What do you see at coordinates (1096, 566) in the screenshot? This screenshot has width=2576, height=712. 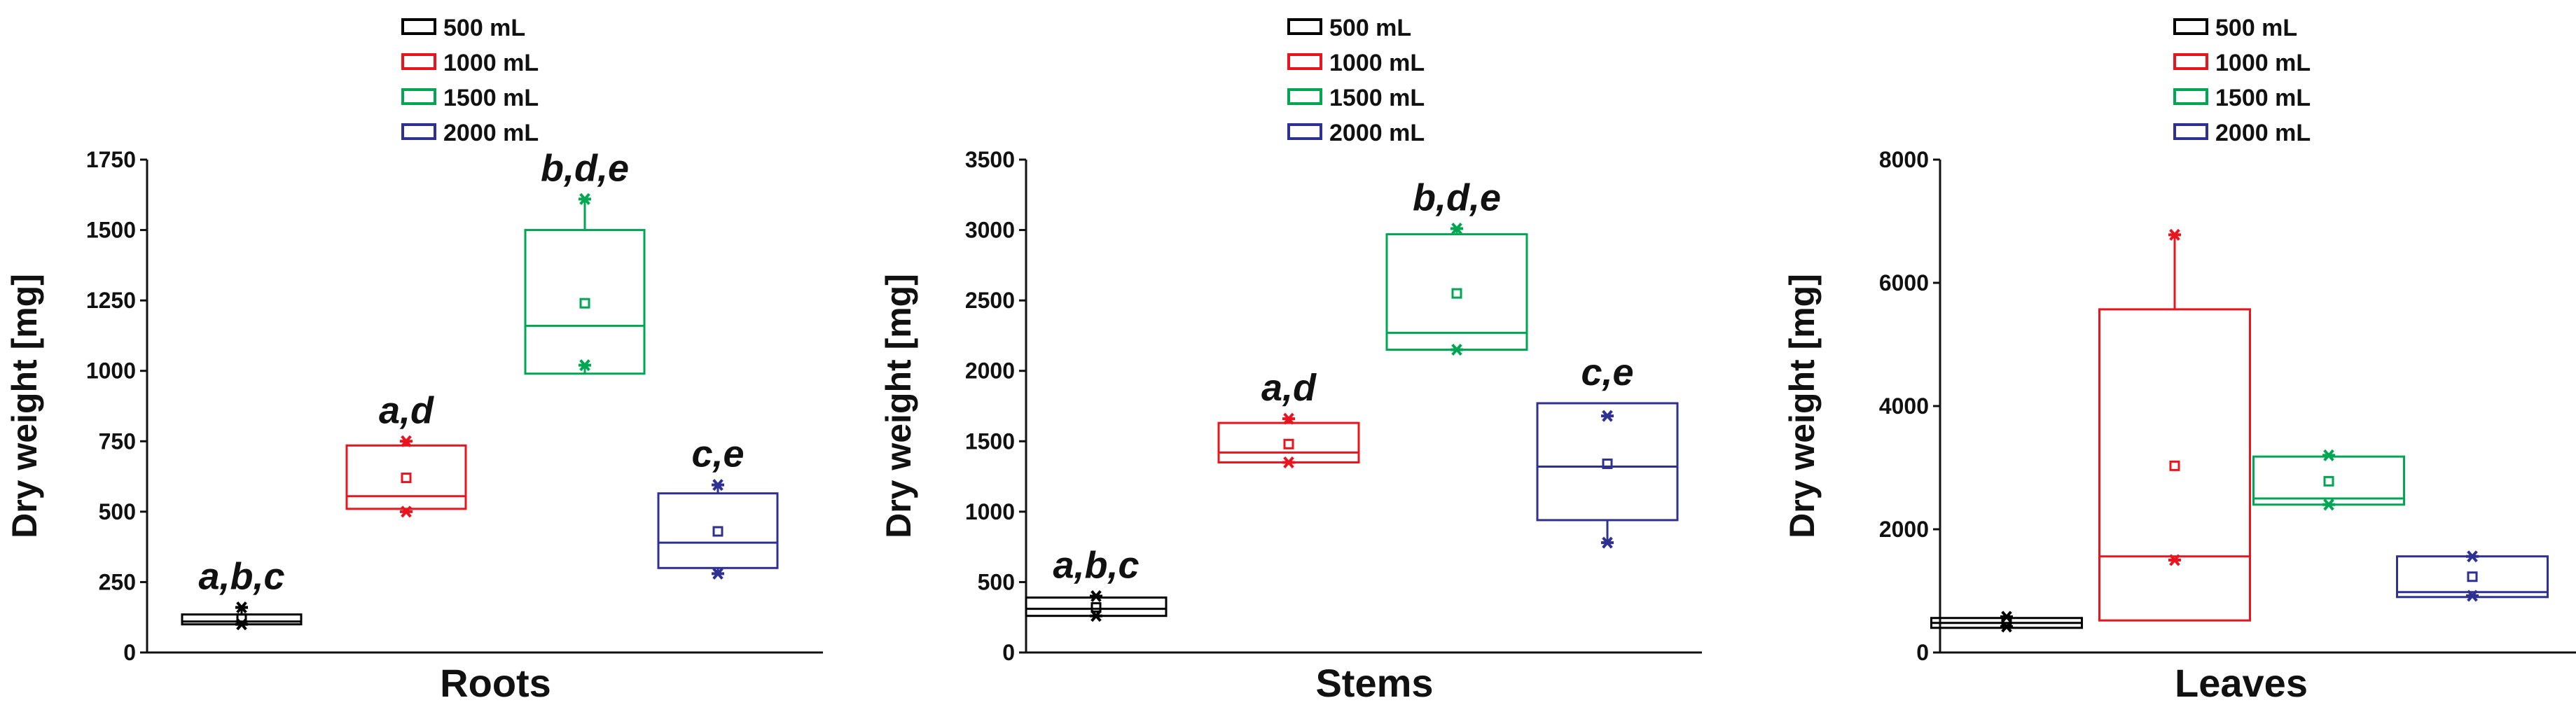 I see `panel-2-series-1-sig-label: a,b,c` at bounding box center [1096, 566].